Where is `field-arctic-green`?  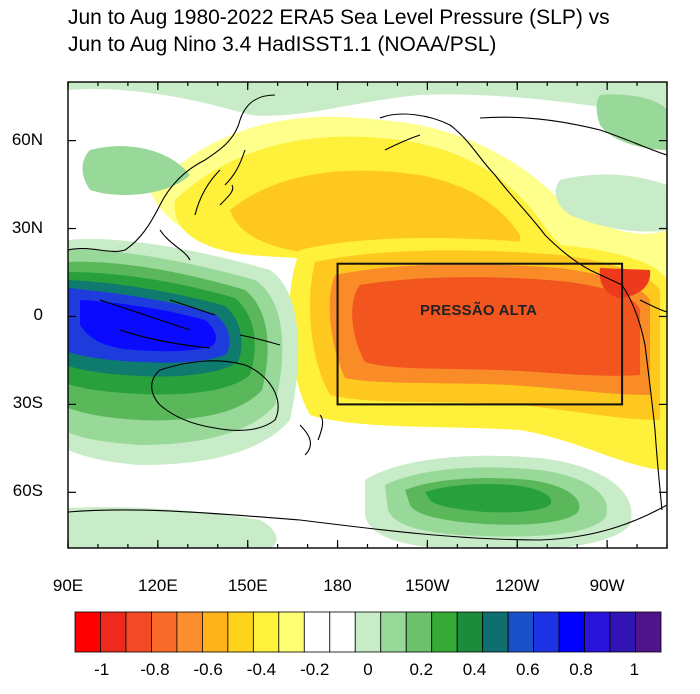
field-arctic-green is located at coordinates (136, 170).